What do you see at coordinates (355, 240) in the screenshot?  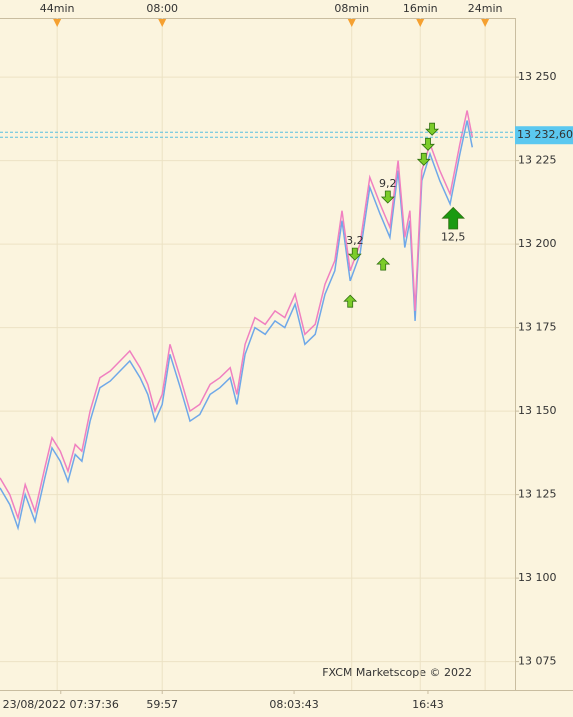 I see `signal-label: 3,2` at bounding box center [355, 240].